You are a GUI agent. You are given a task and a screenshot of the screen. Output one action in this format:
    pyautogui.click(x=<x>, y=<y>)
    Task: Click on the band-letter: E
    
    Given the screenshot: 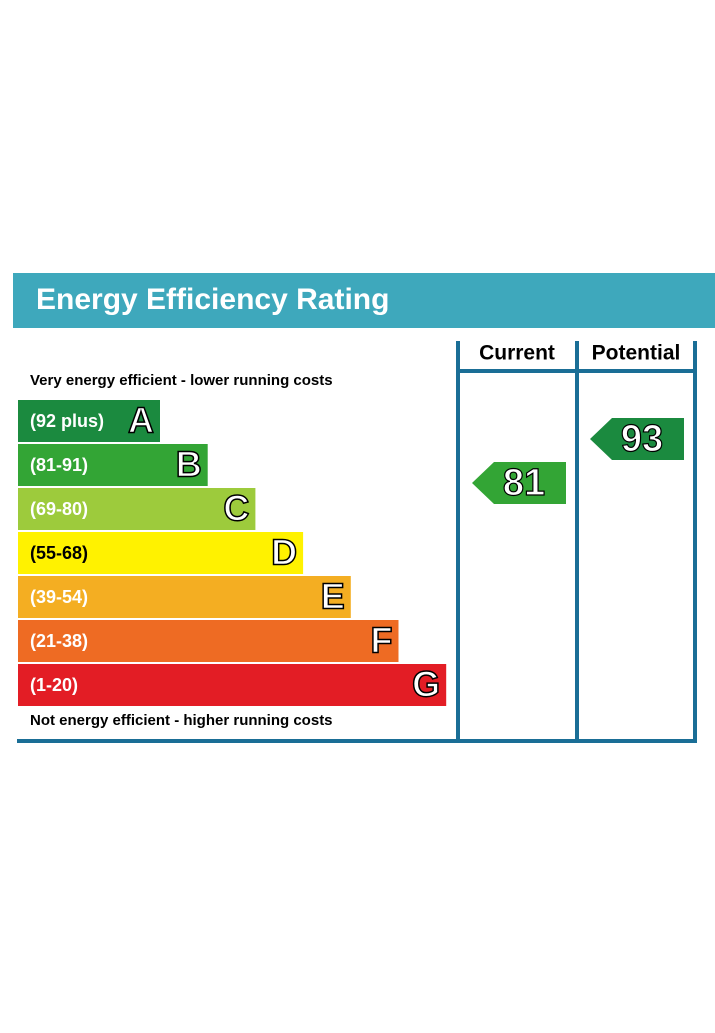 What is the action you would take?
    pyautogui.click(x=333, y=596)
    